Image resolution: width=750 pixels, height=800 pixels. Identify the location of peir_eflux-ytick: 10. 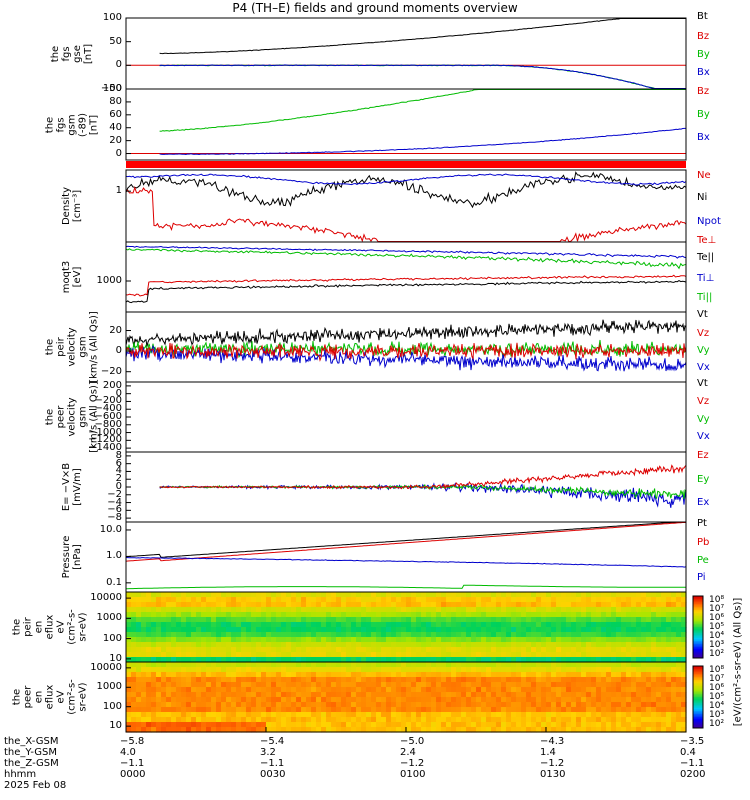
(115, 658).